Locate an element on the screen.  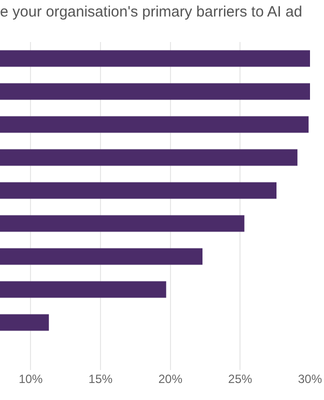
x-tick-label: 15% is located at coordinates (100, 379).